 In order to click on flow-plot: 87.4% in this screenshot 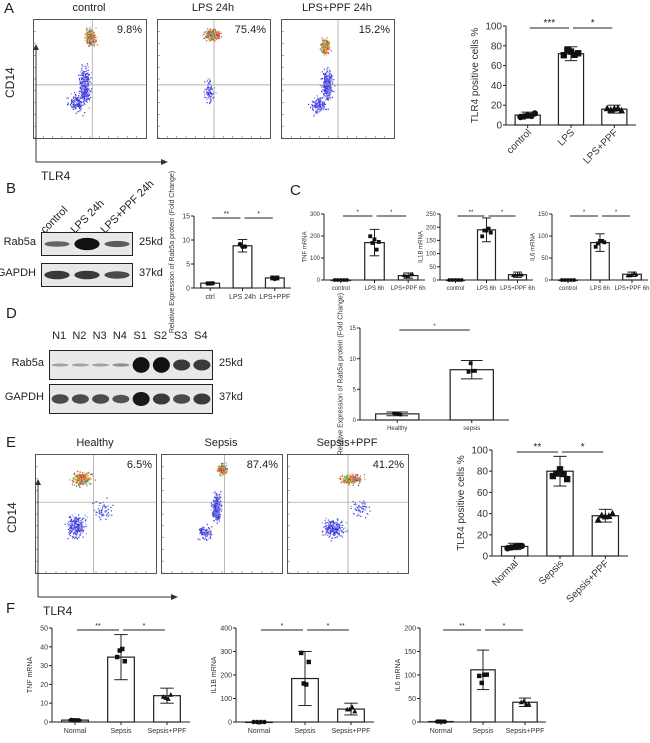, I will do `click(222, 514)`.